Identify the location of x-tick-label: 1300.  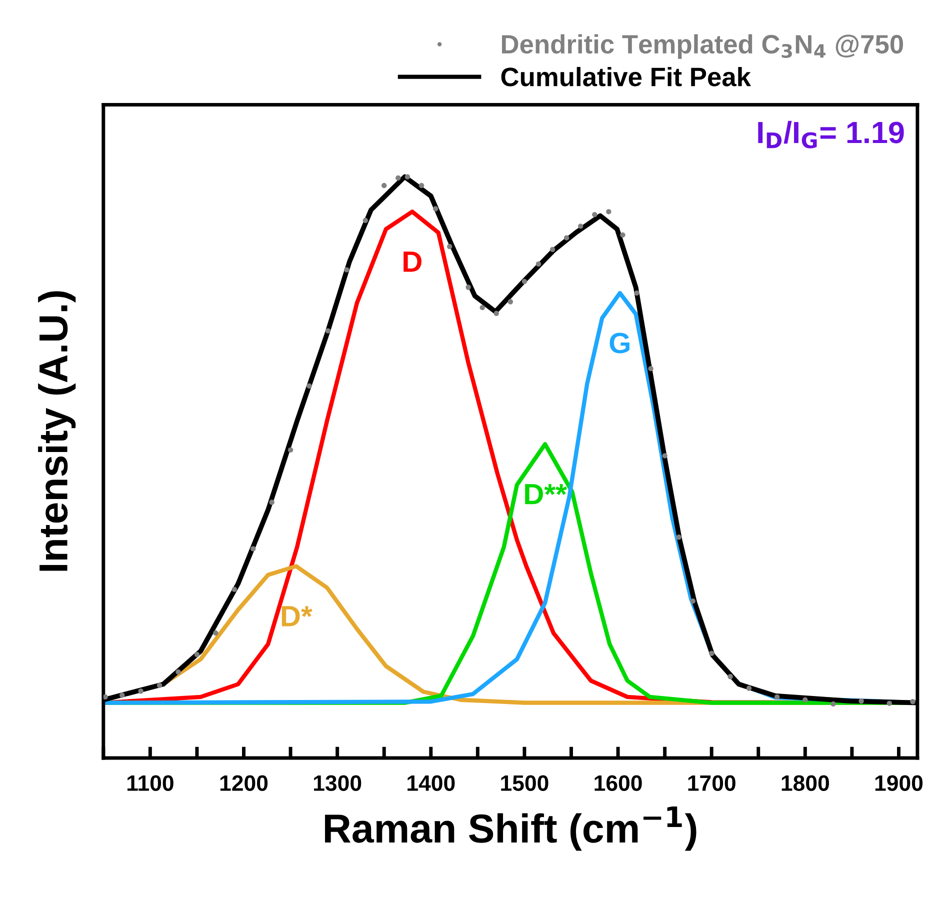
(338, 783).